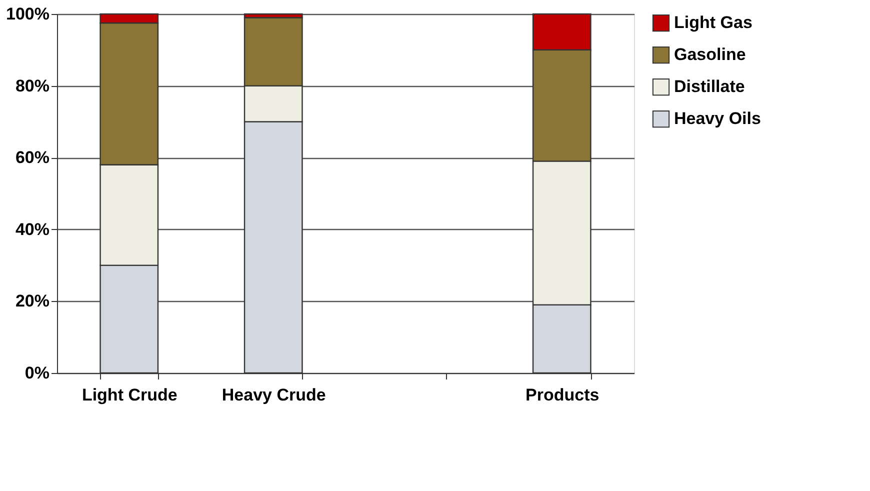 The image size is (870, 491). I want to click on legend-label: Gasoline, so click(710, 54).